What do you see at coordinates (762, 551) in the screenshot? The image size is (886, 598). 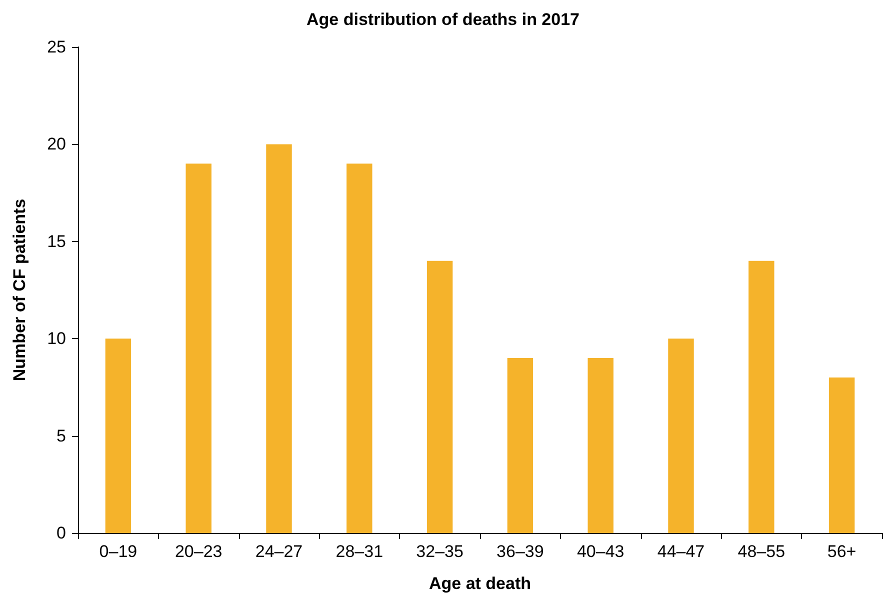 I see `x-tick-label: 48–55` at bounding box center [762, 551].